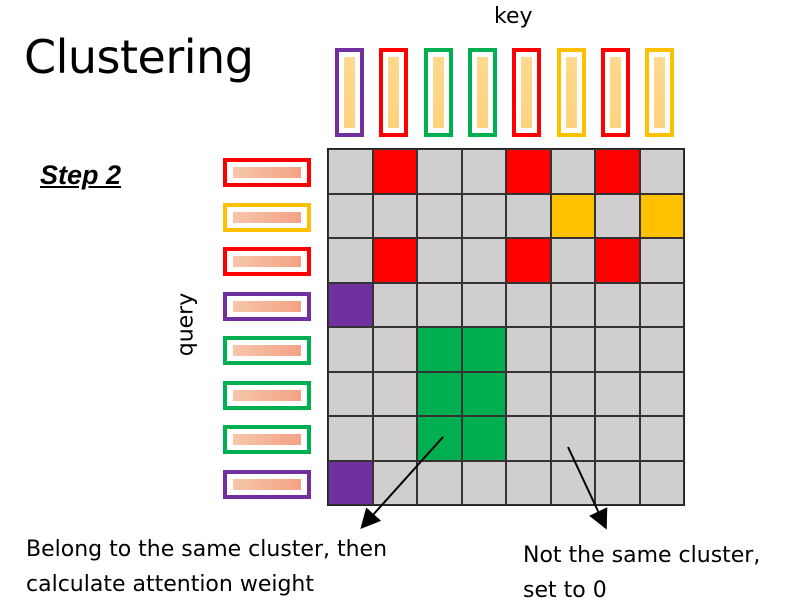 The height and width of the screenshot is (613, 789). What do you see at coordinates (565, 590) in the screenshot?
I see `diff-cluster-note-line2: set to 0` at bounding box center [565, 590].